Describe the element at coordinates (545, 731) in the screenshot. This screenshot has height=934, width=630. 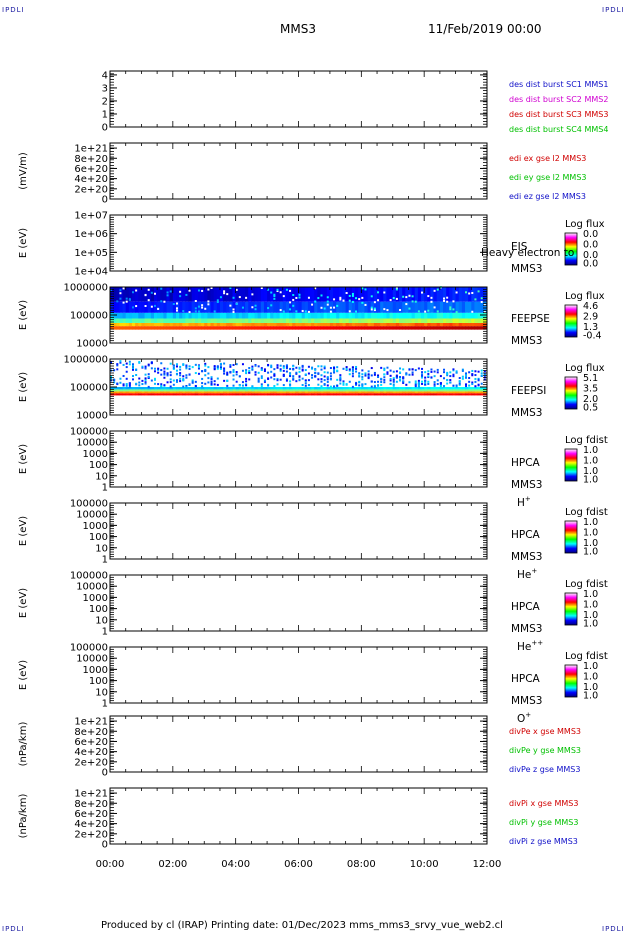
I see `legend-entry: divPe x gse MMS3` at that location.